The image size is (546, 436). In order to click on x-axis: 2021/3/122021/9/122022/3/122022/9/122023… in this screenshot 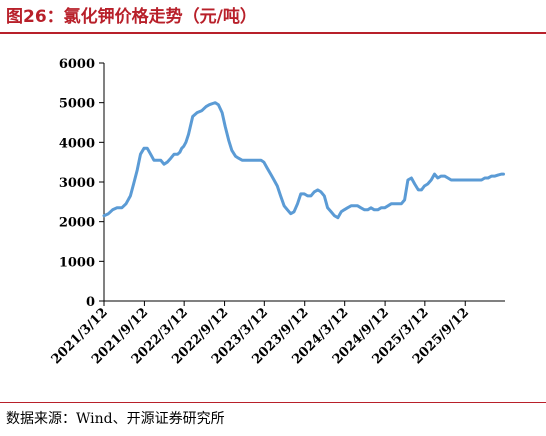, I will do `click(277, 333)`.